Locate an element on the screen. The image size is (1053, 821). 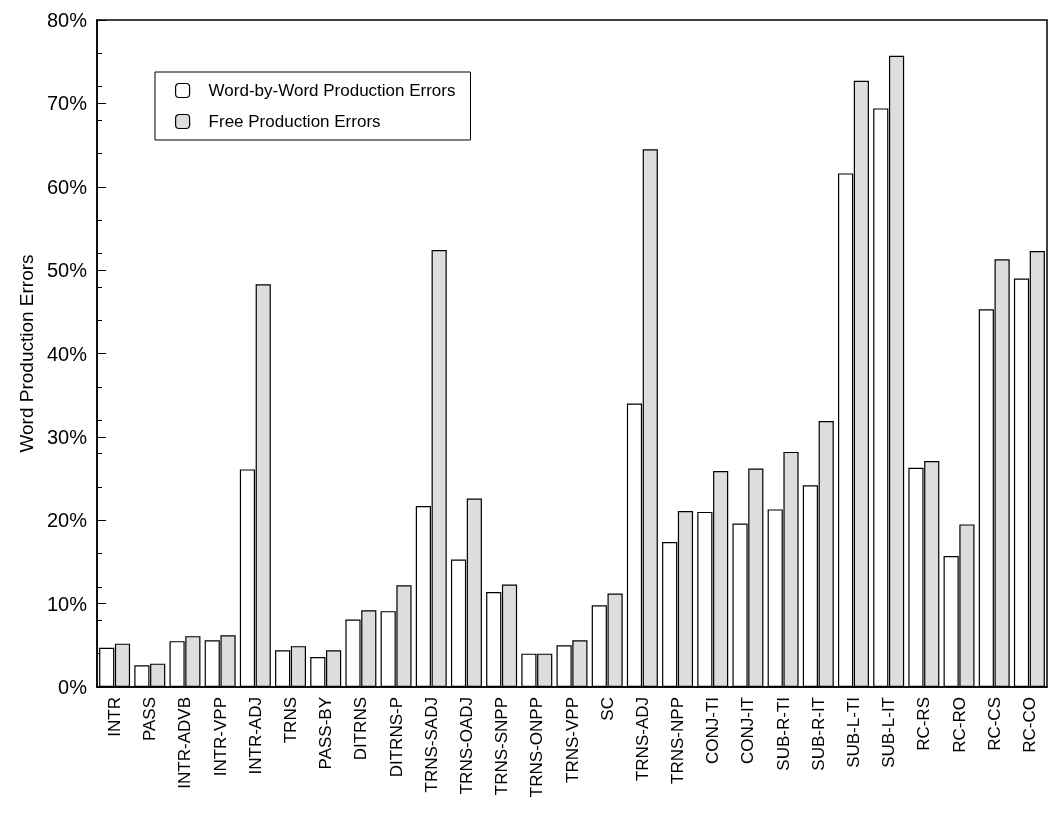
x-tick-label: TRNS-SNPP is located at coordinates (502, 746).